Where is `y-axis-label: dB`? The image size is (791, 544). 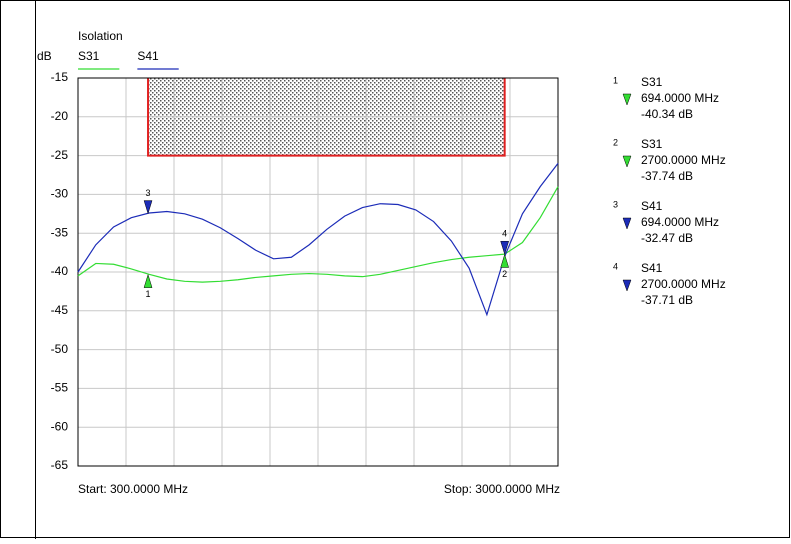
y-axis-label: dB is located at coordinates (44, 56).